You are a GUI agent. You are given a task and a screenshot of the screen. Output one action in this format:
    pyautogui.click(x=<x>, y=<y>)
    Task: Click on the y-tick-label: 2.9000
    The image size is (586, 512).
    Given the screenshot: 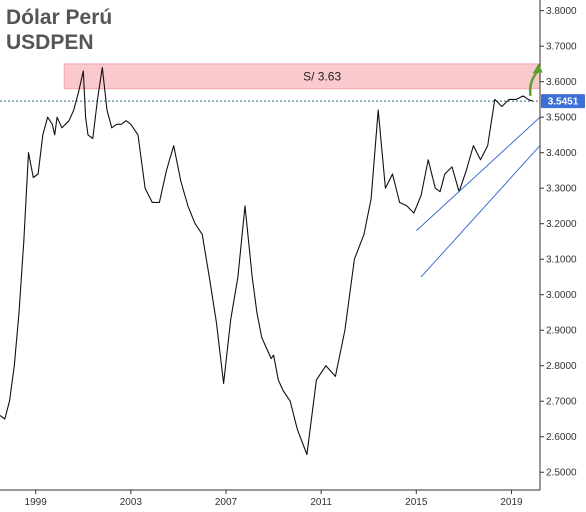 What is the action you would take?
    pyautogui.click(x=561, y=331)
    